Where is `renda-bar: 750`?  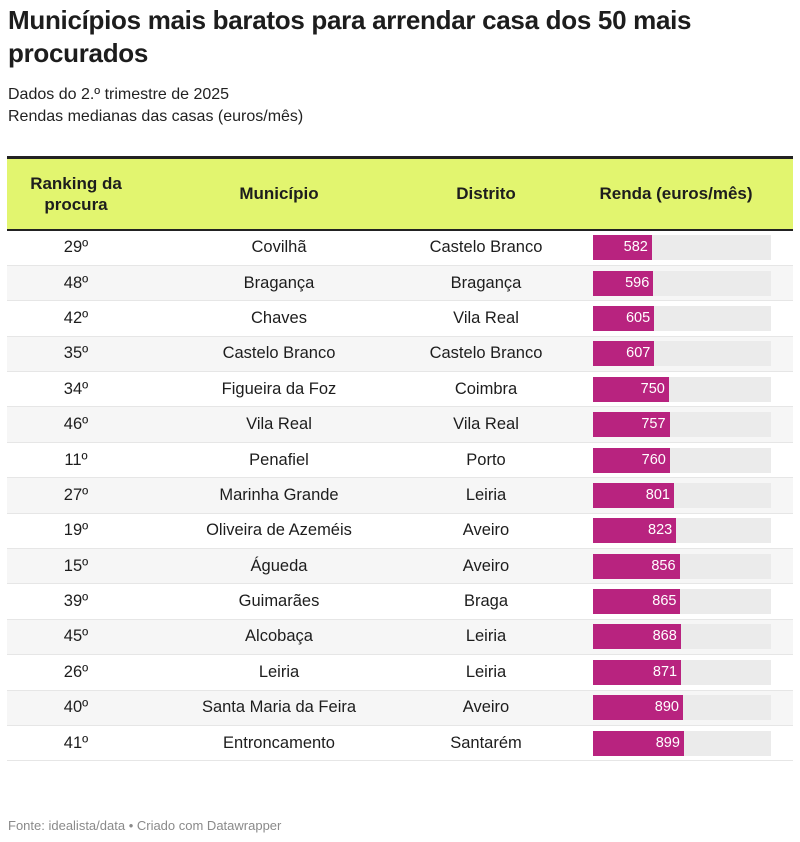 renda-bar: 750 is located at coordinates (631, 389).